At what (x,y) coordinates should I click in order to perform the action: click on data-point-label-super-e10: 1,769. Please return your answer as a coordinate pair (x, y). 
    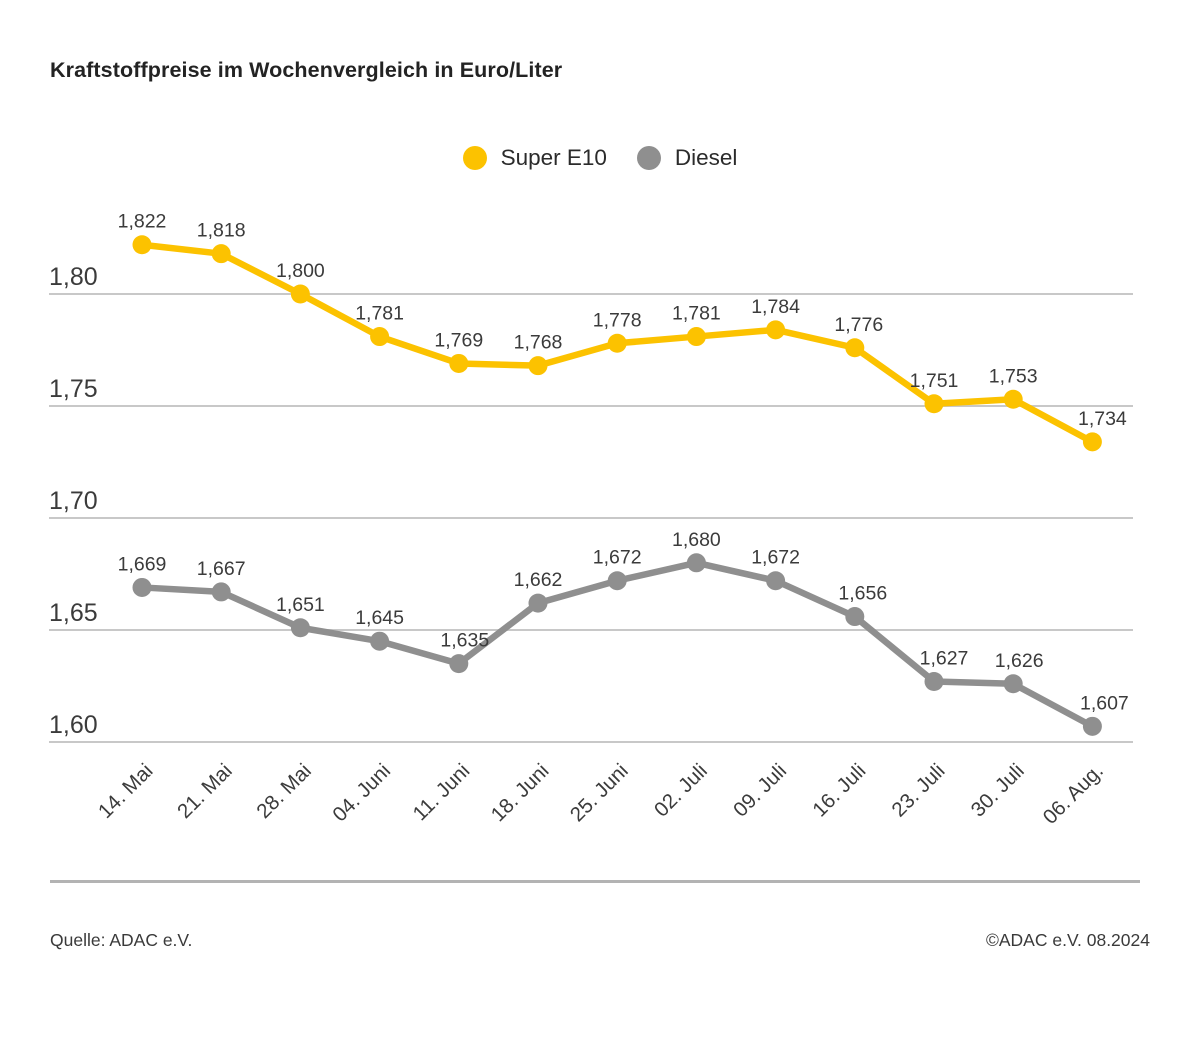
    Looking at the image, I should click on (458, 340).